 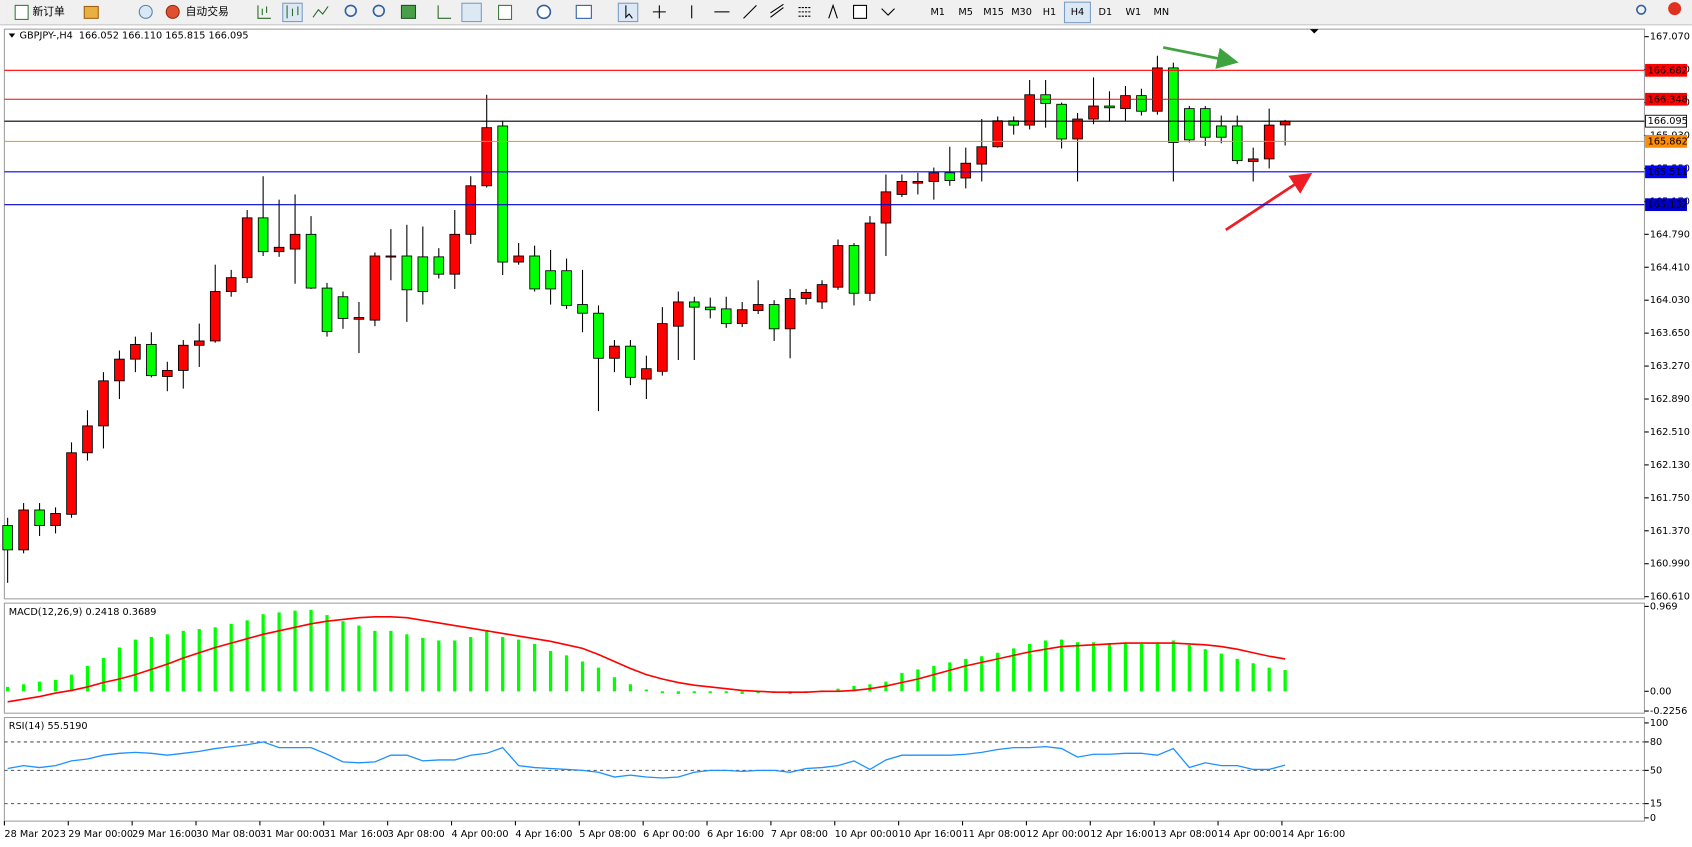 What do you see at coordinates (356, 834) in the screenshot?
I see `x-tick-label: 31 Mar 16:00` at bounding box center [356, 834].